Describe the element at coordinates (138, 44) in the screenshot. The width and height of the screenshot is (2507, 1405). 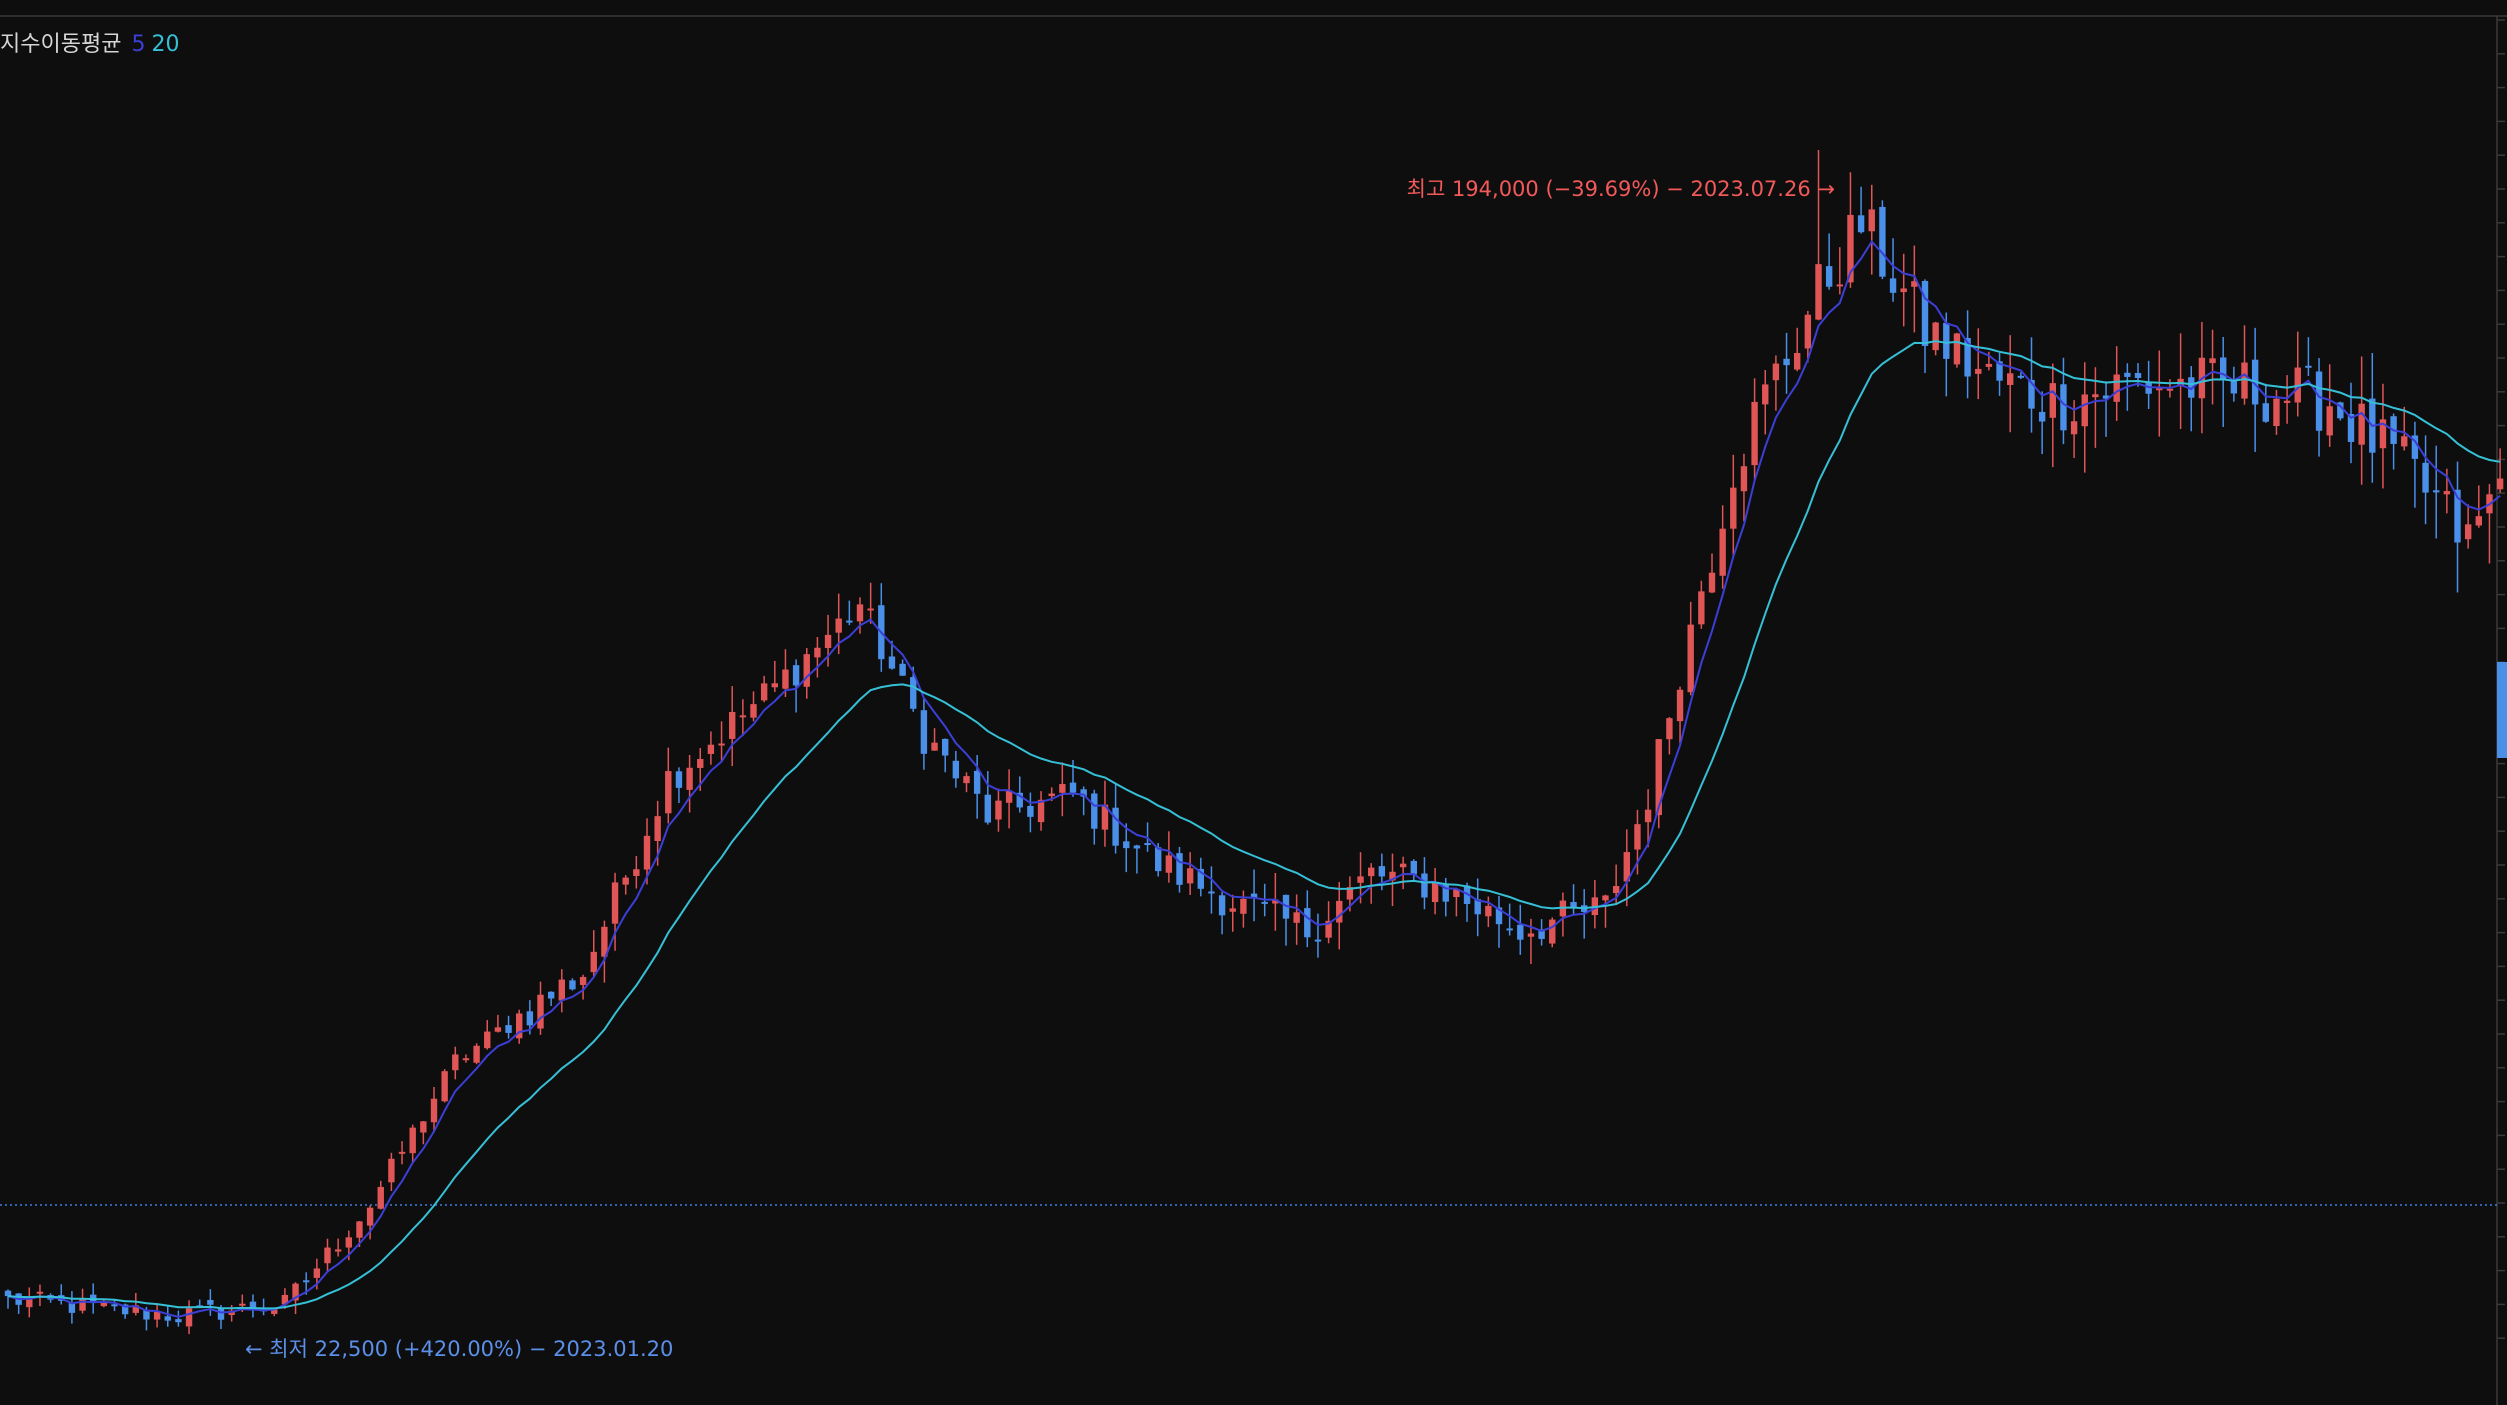
I see `ma5-label: 5` at that location.